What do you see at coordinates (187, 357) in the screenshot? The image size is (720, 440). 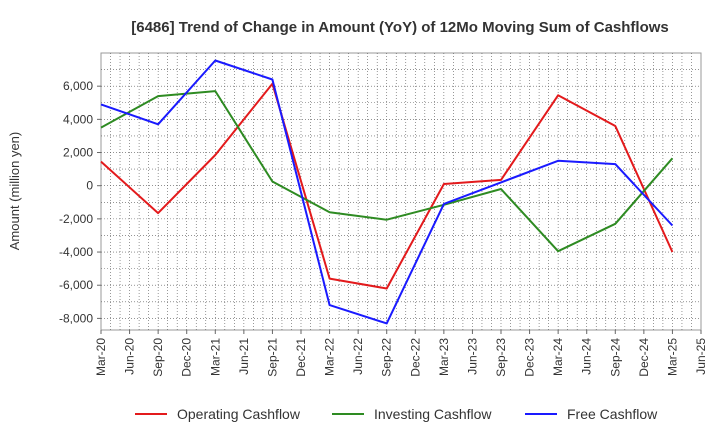 I see `x-tick-label: Dec-20` at bounding box center [187, 357].